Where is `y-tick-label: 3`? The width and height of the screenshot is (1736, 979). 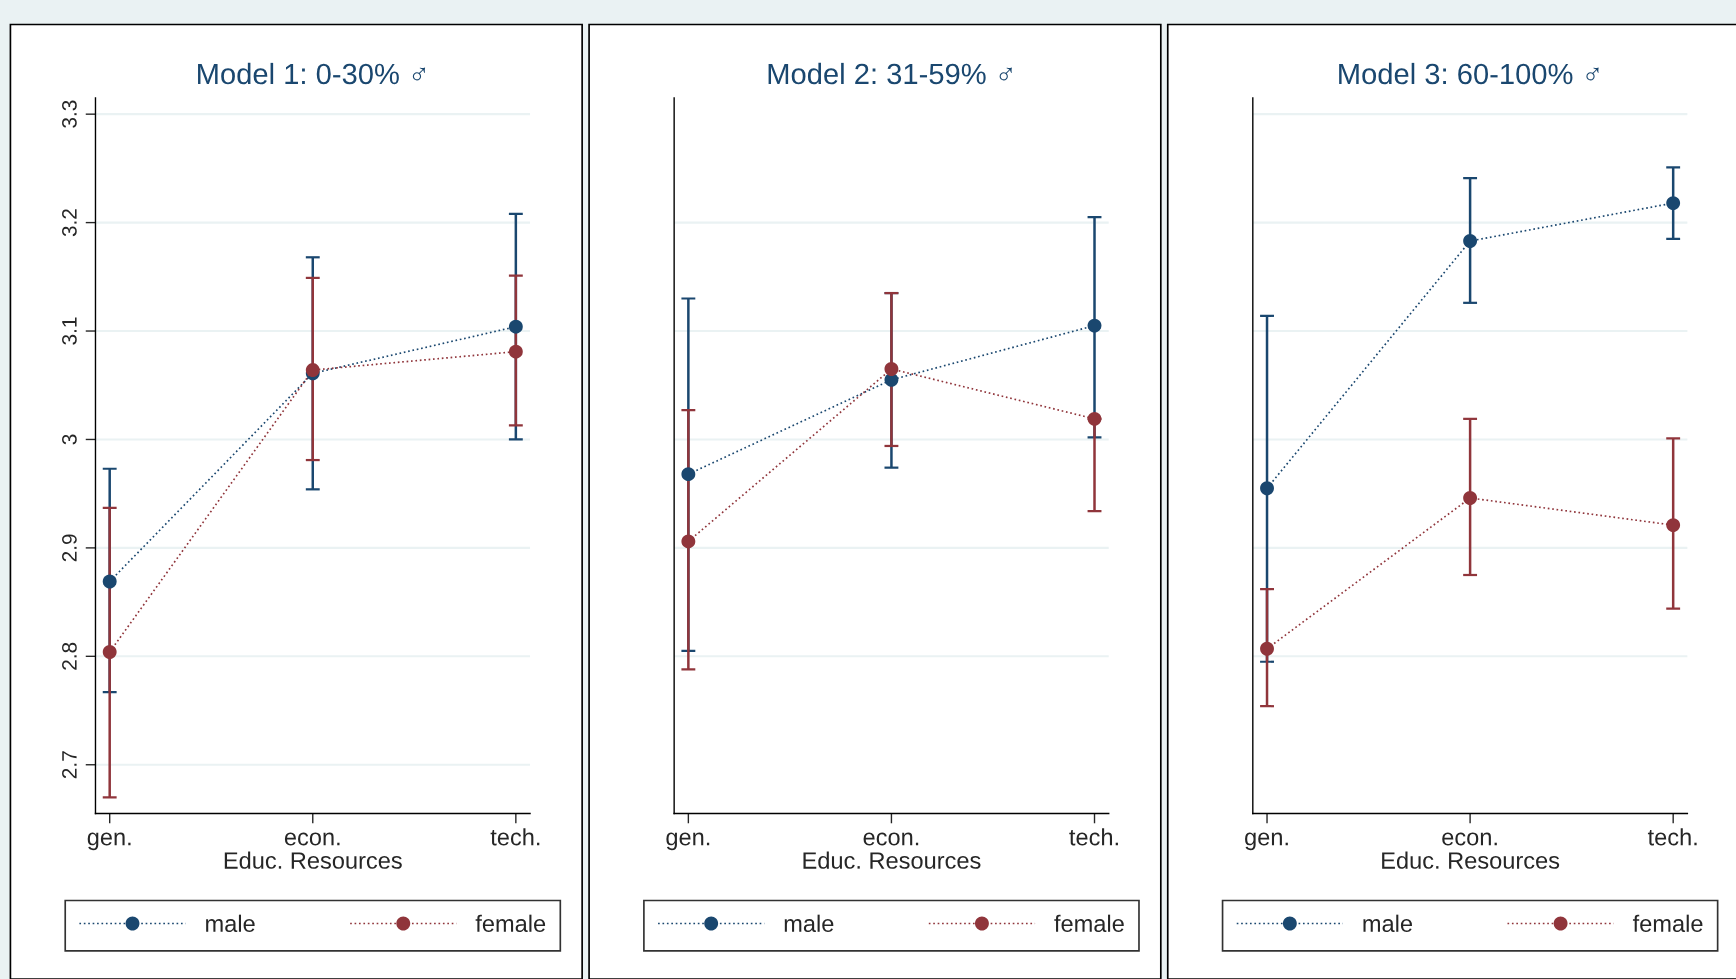
y-tick-label: 3 is located at coordinates (69, 439).